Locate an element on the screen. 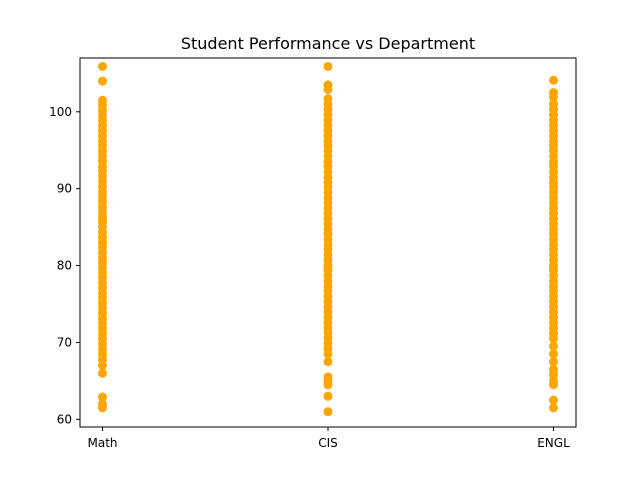 The image size is (640, 480). y-tick-label: 90 is located at coordinates (64, 189).